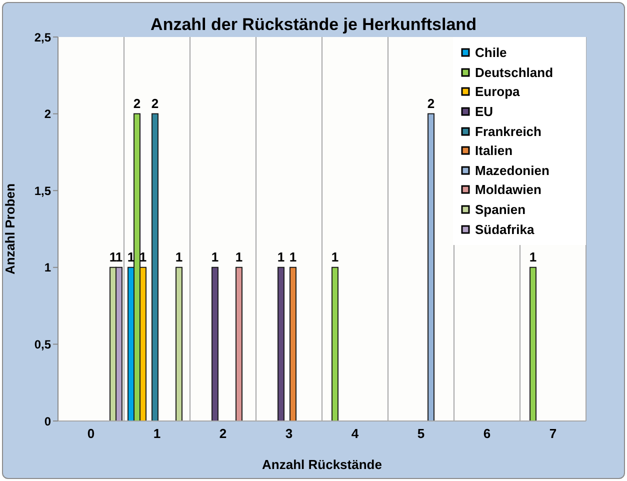  I want to click on legend-label: Frankreich, so click(508, 131).